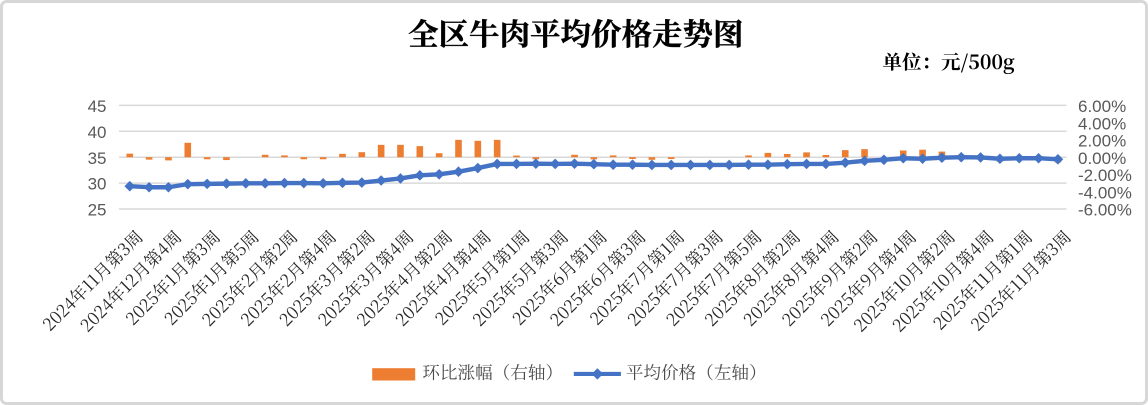 Image resolution: width=1148 pixels, height=405 pixels. What do you see at coordinates (1102, 123) in the screenshot?
I see `svg-text: 4.00%` at bounding box center [1102, 123].